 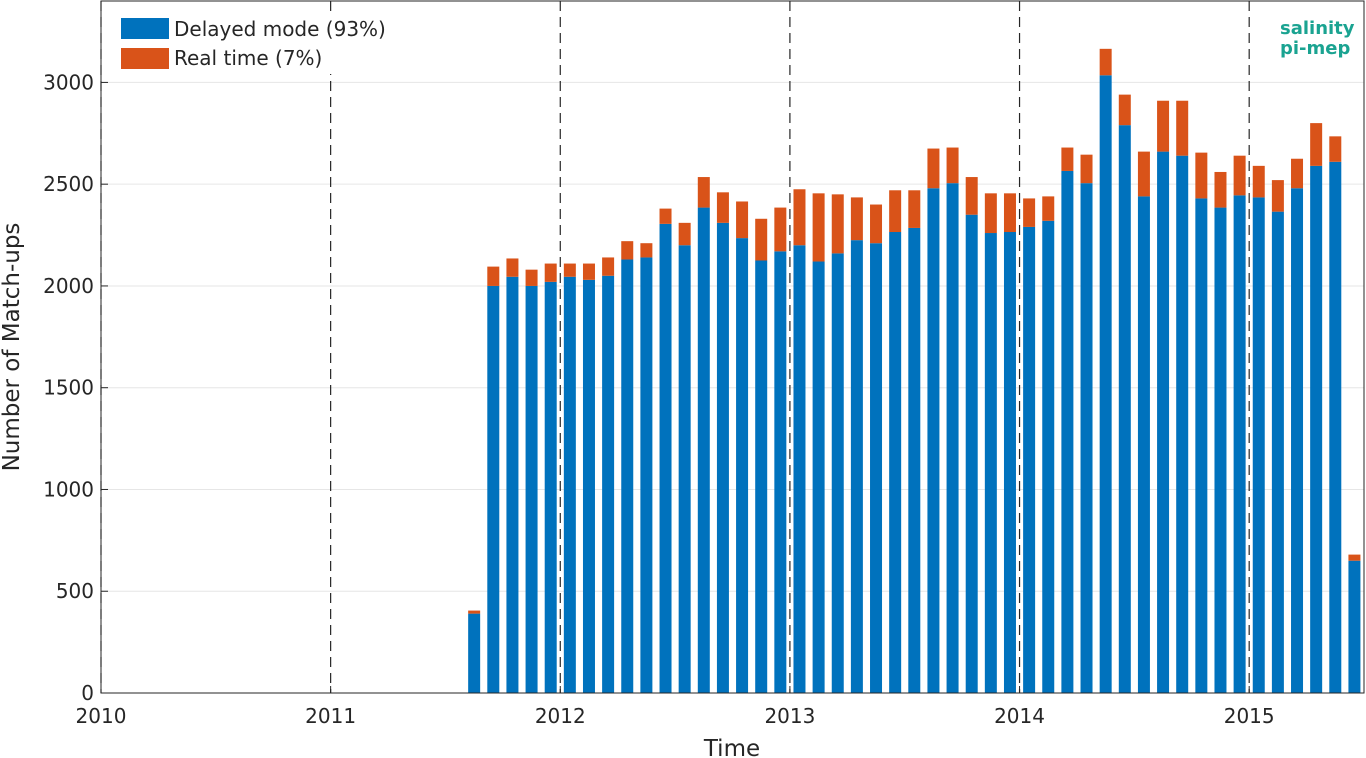 I want to click on y-axis-ticks: 0 500 1000 1500 2000 2500 3000, so click(x=75, y=387).